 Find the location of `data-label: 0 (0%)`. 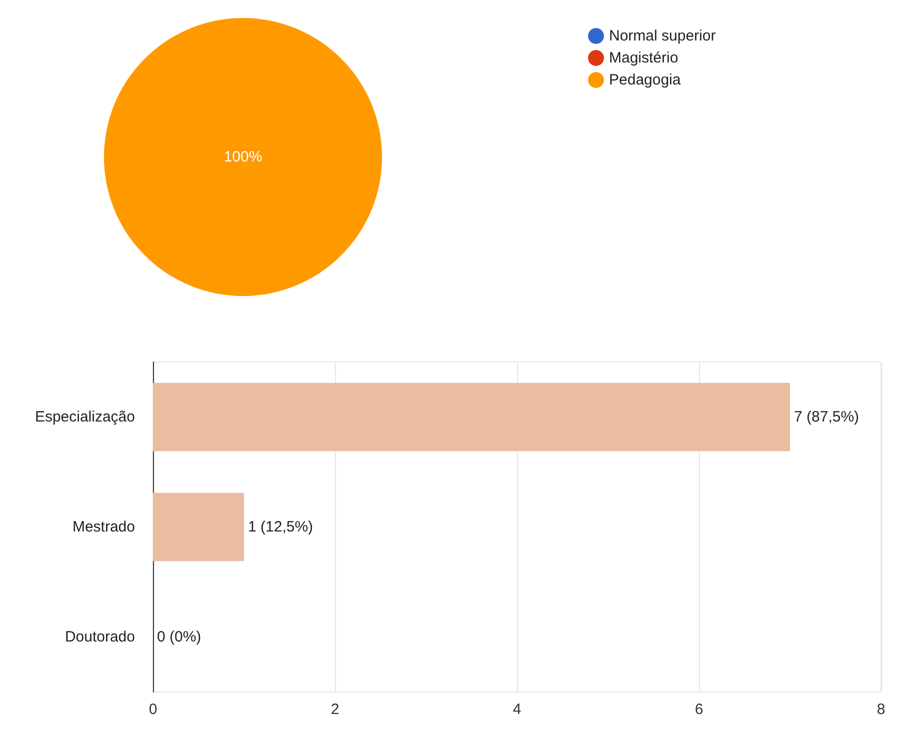

data-label: 0 (0%) is located at coordinates (179, 637).